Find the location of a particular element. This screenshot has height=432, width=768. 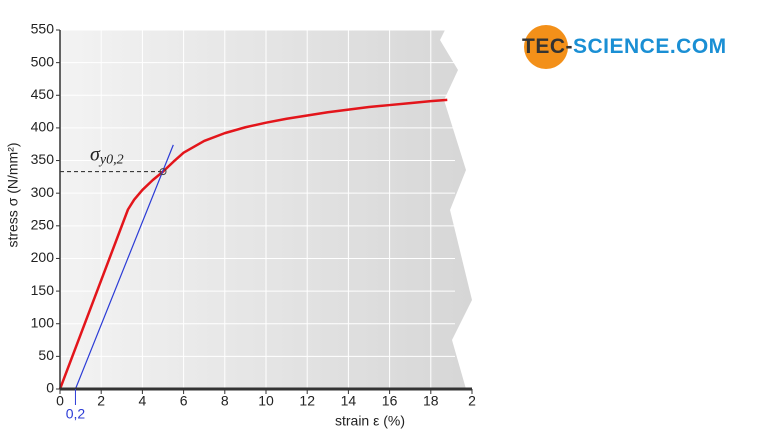

y-tick-label: 400 is located at coordinates (43, 127).